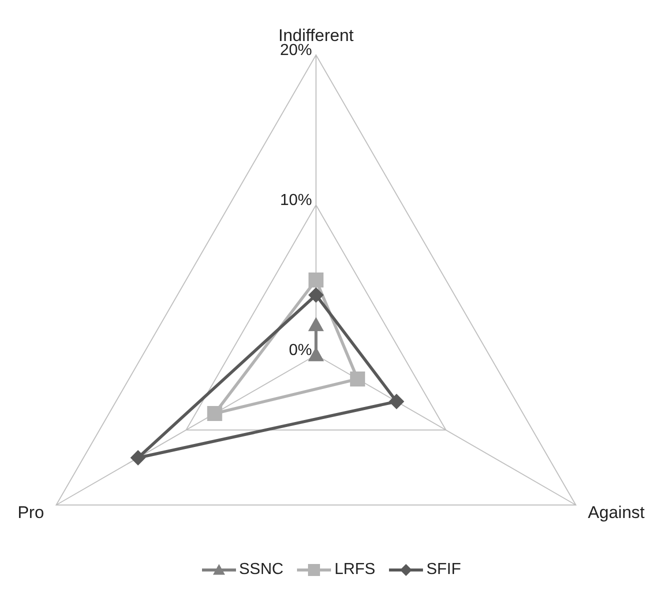 The image size is (663, 603). Describe the element at coordinates (296, 50) in the screenshot. I see `y-tick-label: 20%` at that location.